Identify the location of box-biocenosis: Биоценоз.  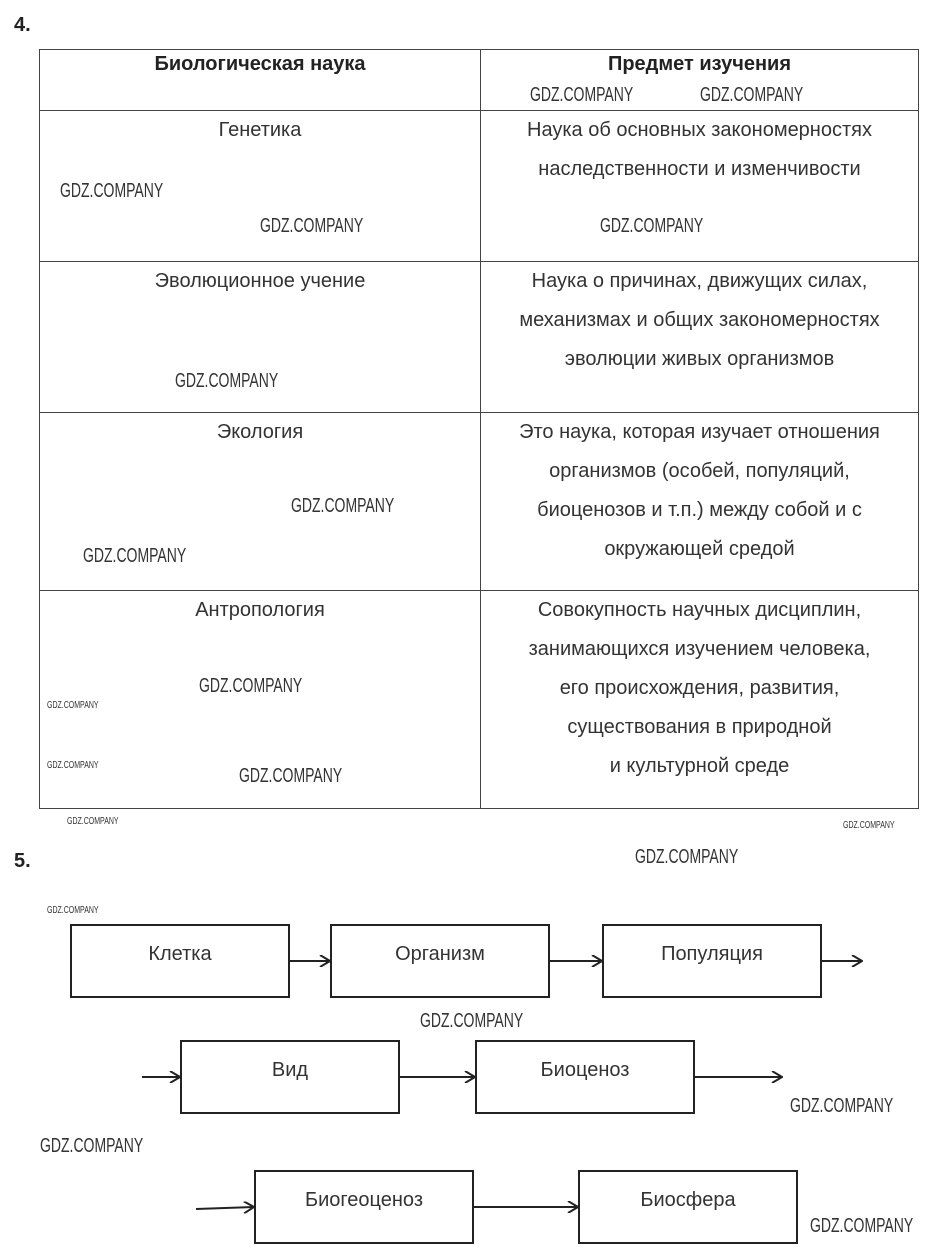
(585, 1077).